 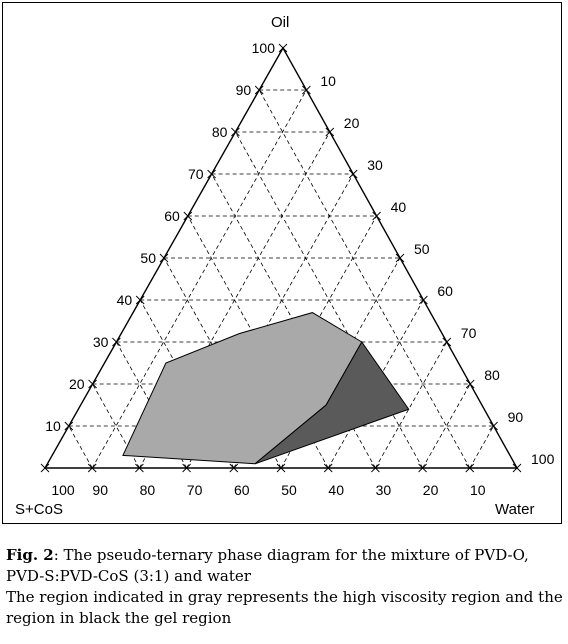 I want to click on tick-label-oil: 100, so click(x=264, y=48).